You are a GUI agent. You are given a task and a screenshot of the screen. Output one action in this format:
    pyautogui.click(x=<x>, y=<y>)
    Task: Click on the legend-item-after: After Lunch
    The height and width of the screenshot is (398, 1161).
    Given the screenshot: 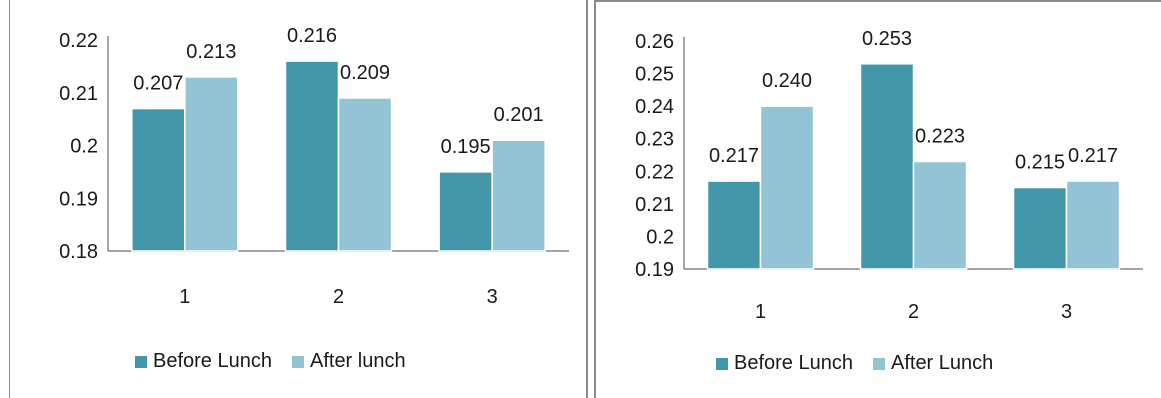 What is the action you would take?
    pyautogui.click(x=933, y=363)
    